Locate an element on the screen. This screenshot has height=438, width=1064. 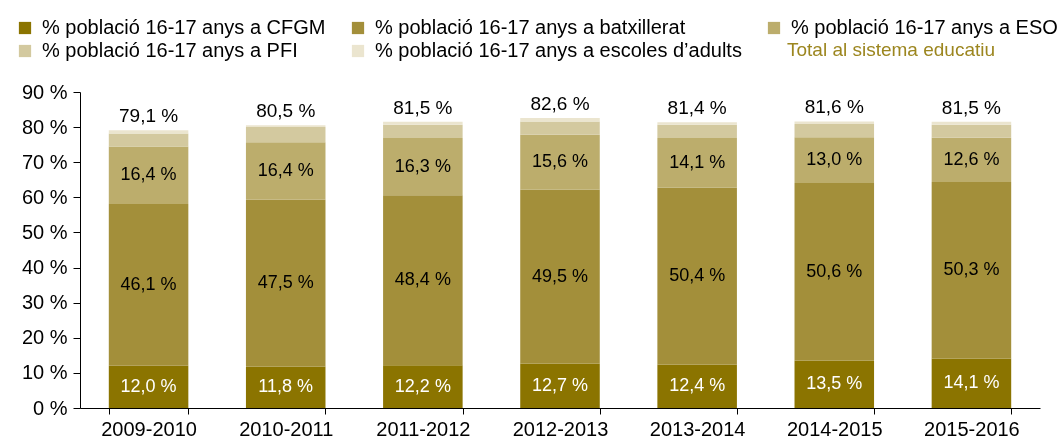
y-tick-label: 0 % is located at coordinates (50, 407).